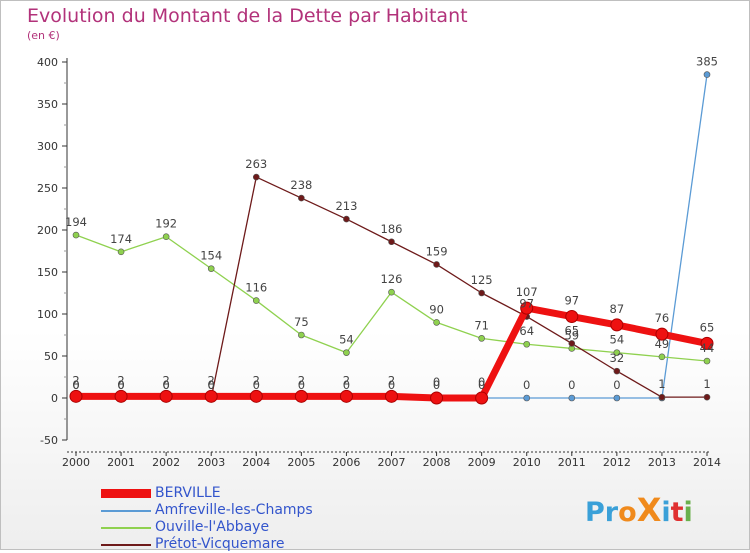 This screenshot has height=553, width=750. Describe the element at coordinates (707, 462) in the screenshot. I see `x-tick-label: 2014` at that location.